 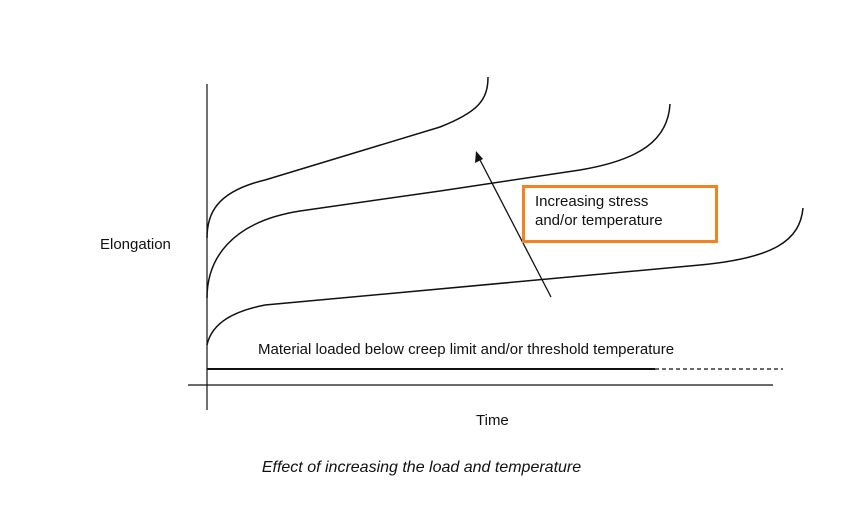 What do you see at coordinates (515, 227) in the screenshot?
I see `increase-arrow` at bounding box center [515, 227].